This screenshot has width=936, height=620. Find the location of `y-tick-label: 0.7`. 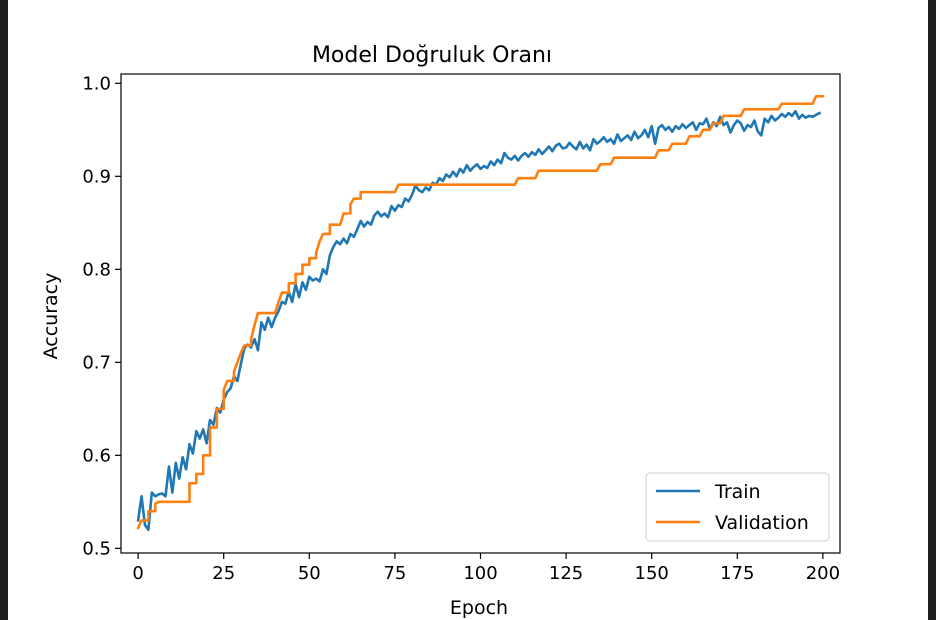

y-tick-label: 0.7 is located at coordinates (96, 362).